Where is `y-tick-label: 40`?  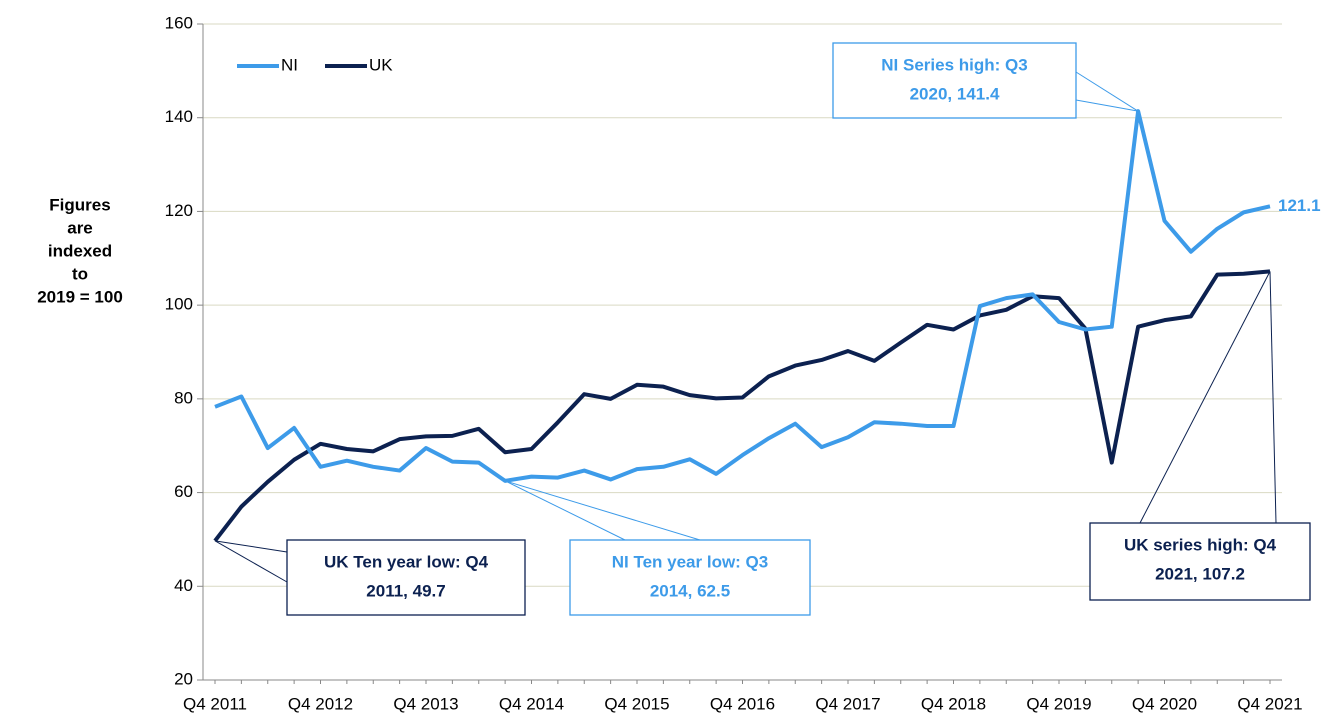 y-tick-label: 40 is located at coordinates (183, 585).